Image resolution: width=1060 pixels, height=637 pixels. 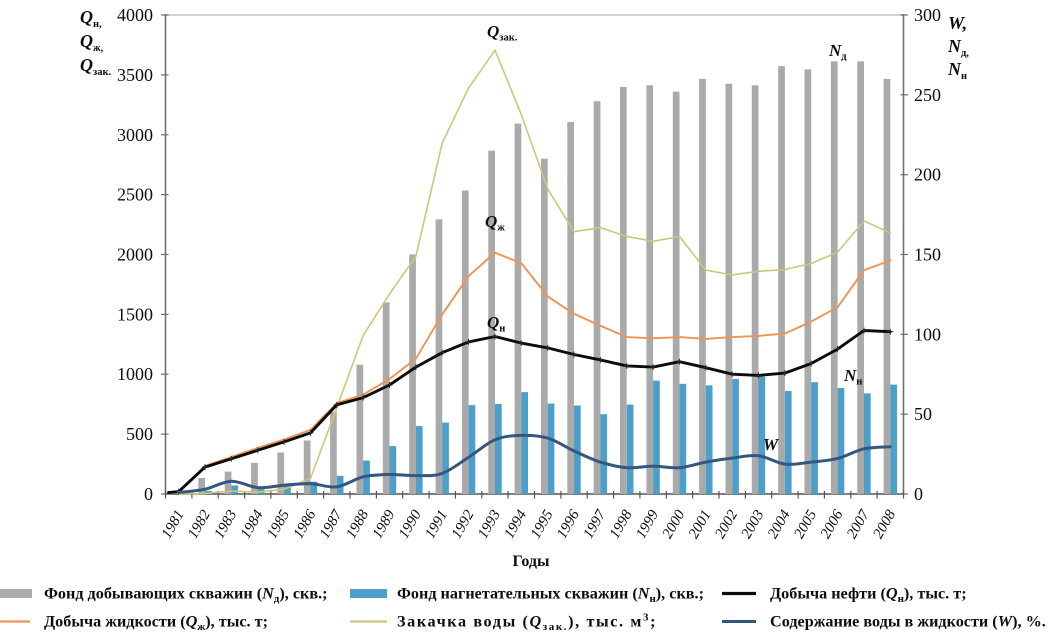 What do you see at coordinates (927, 15) in the screenshot?
I see `svg-text: 300` at bounding box center [927, 15].